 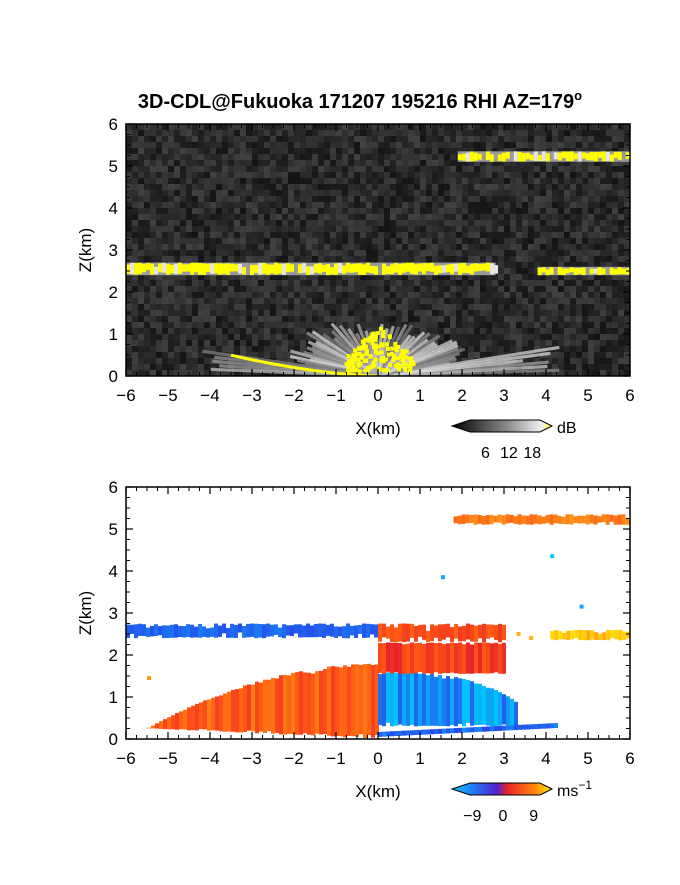 I want to click on velocity-xtick-label: −6, so click(x=125, y=758).